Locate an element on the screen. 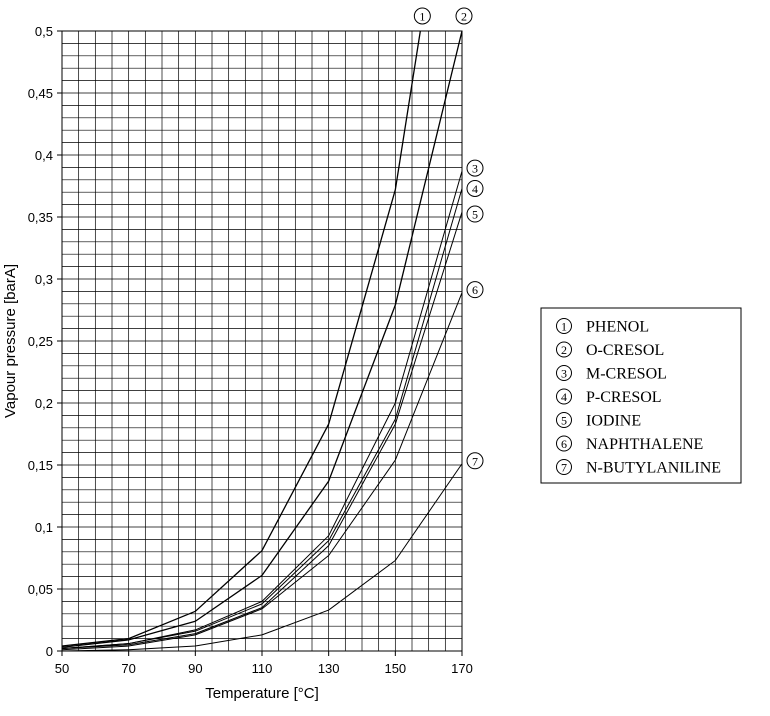 The image size is (770, 716). y-tick-label: 0 is located at coordinates (49, 651).